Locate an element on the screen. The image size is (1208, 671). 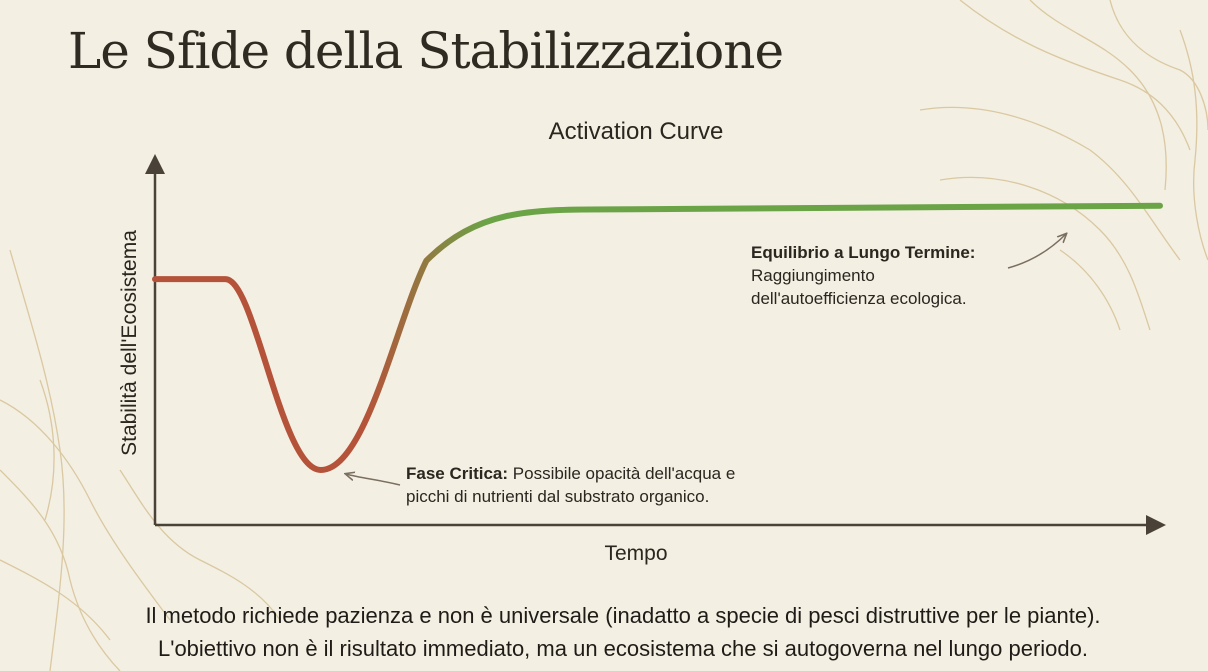
critical-phase-arrow is located at coordinates (373, 480).